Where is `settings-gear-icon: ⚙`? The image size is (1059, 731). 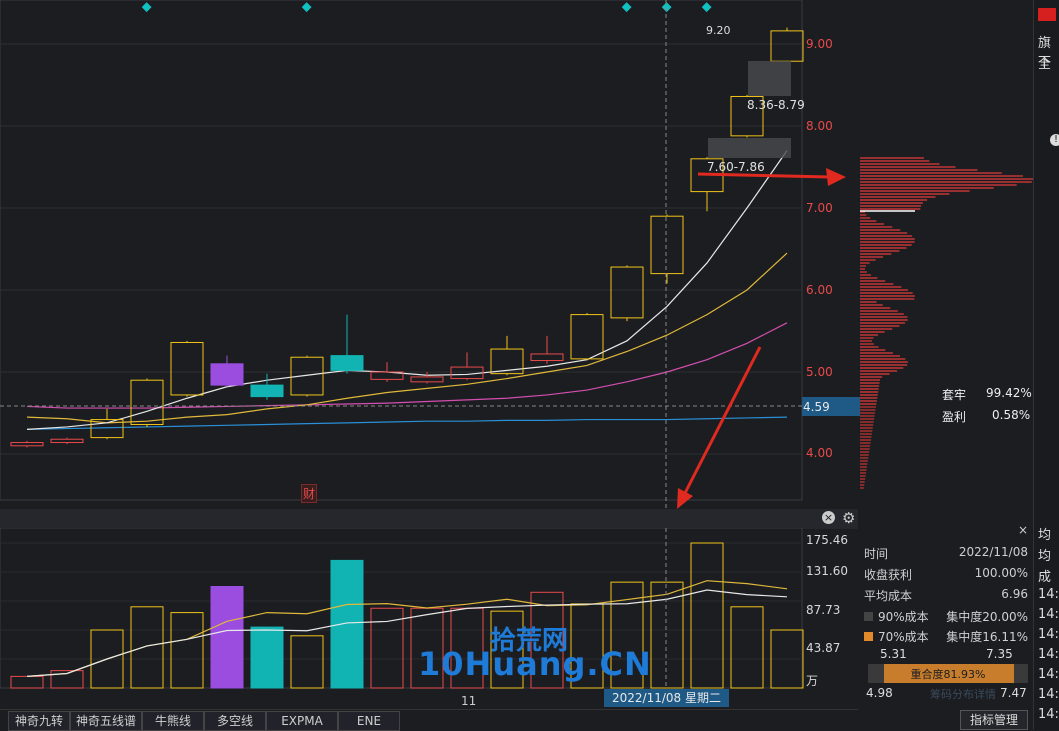
settings-gear-icon: ⚙ is located at coordinates (849, 518).